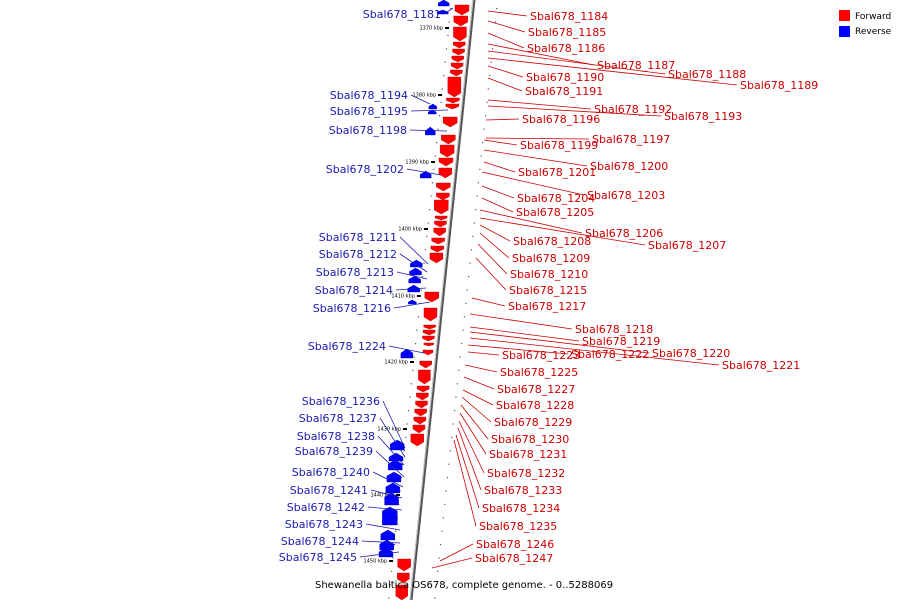 The height and width of the screenshot is (600, 900). I want to click on forward-gene-label: Sbal678_1208, so click(552, 241).